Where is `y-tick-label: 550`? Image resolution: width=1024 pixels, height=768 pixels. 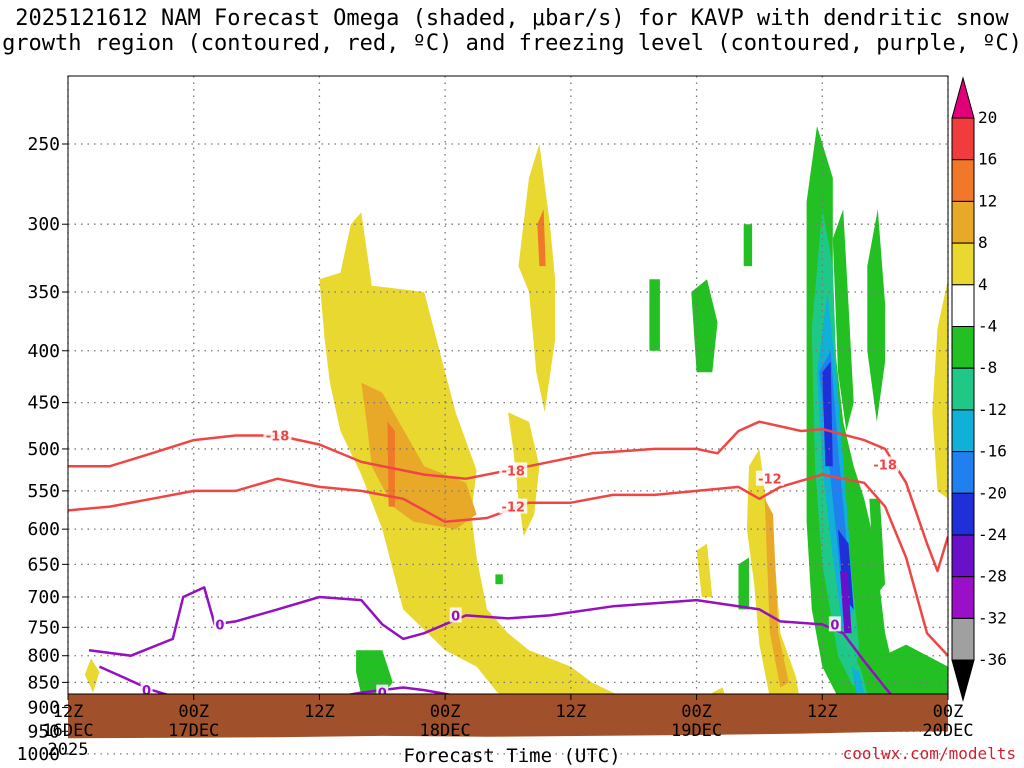
y-tick-label: 550 is located at coordinates (43, 491).